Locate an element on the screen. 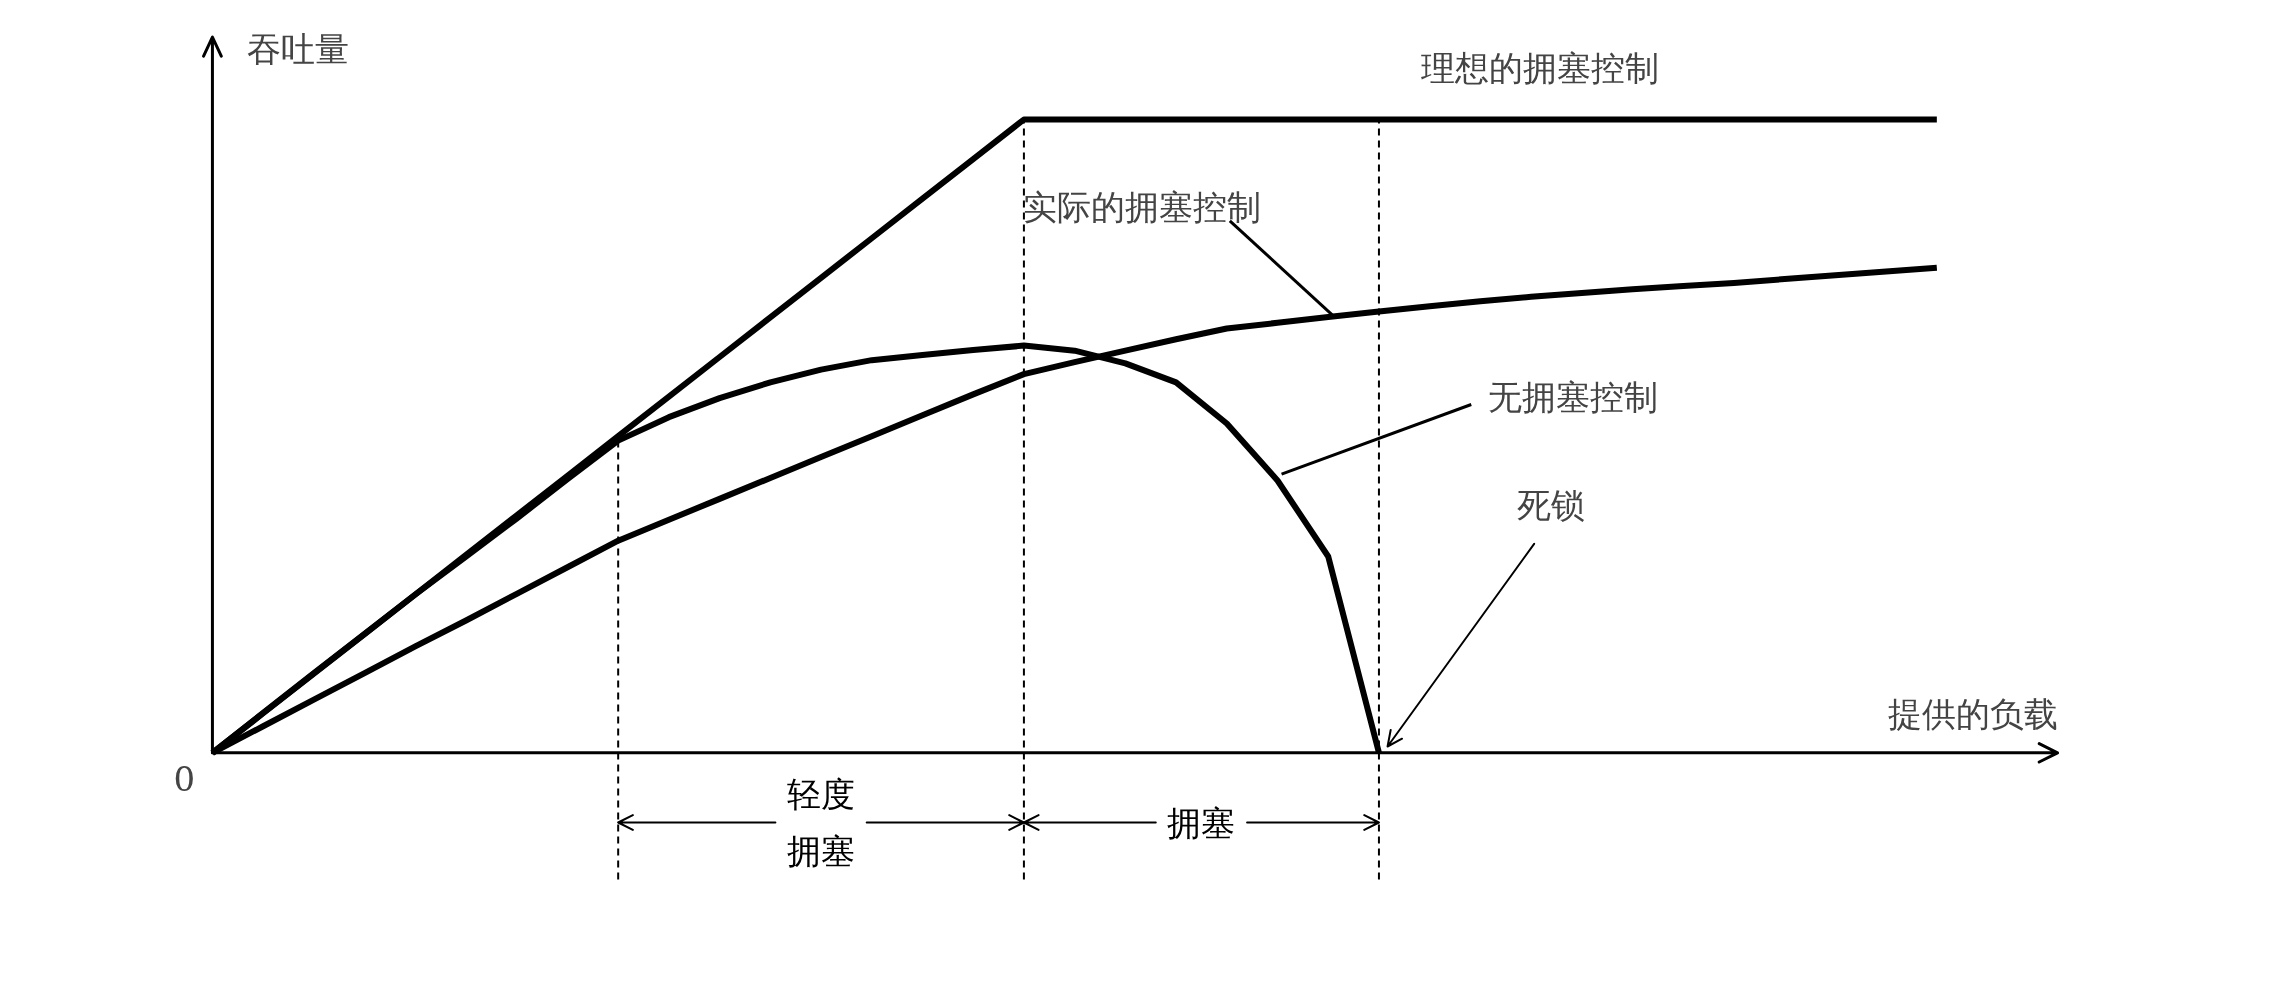  text: 0 is located at coordinates (184, 778).